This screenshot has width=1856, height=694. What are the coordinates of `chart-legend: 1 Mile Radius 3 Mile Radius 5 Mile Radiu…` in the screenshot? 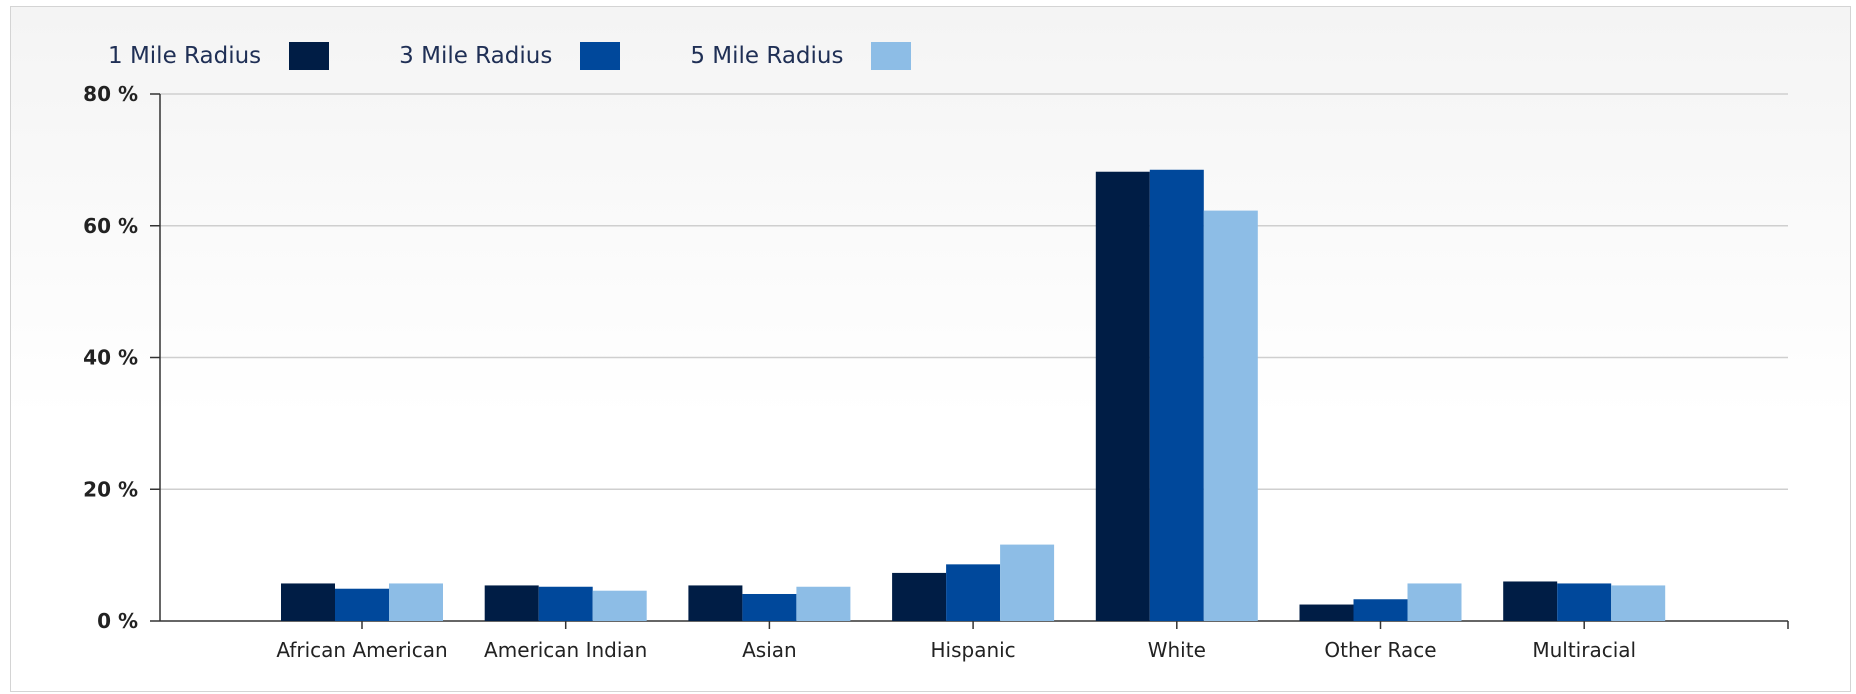 It's located at (544, 56).